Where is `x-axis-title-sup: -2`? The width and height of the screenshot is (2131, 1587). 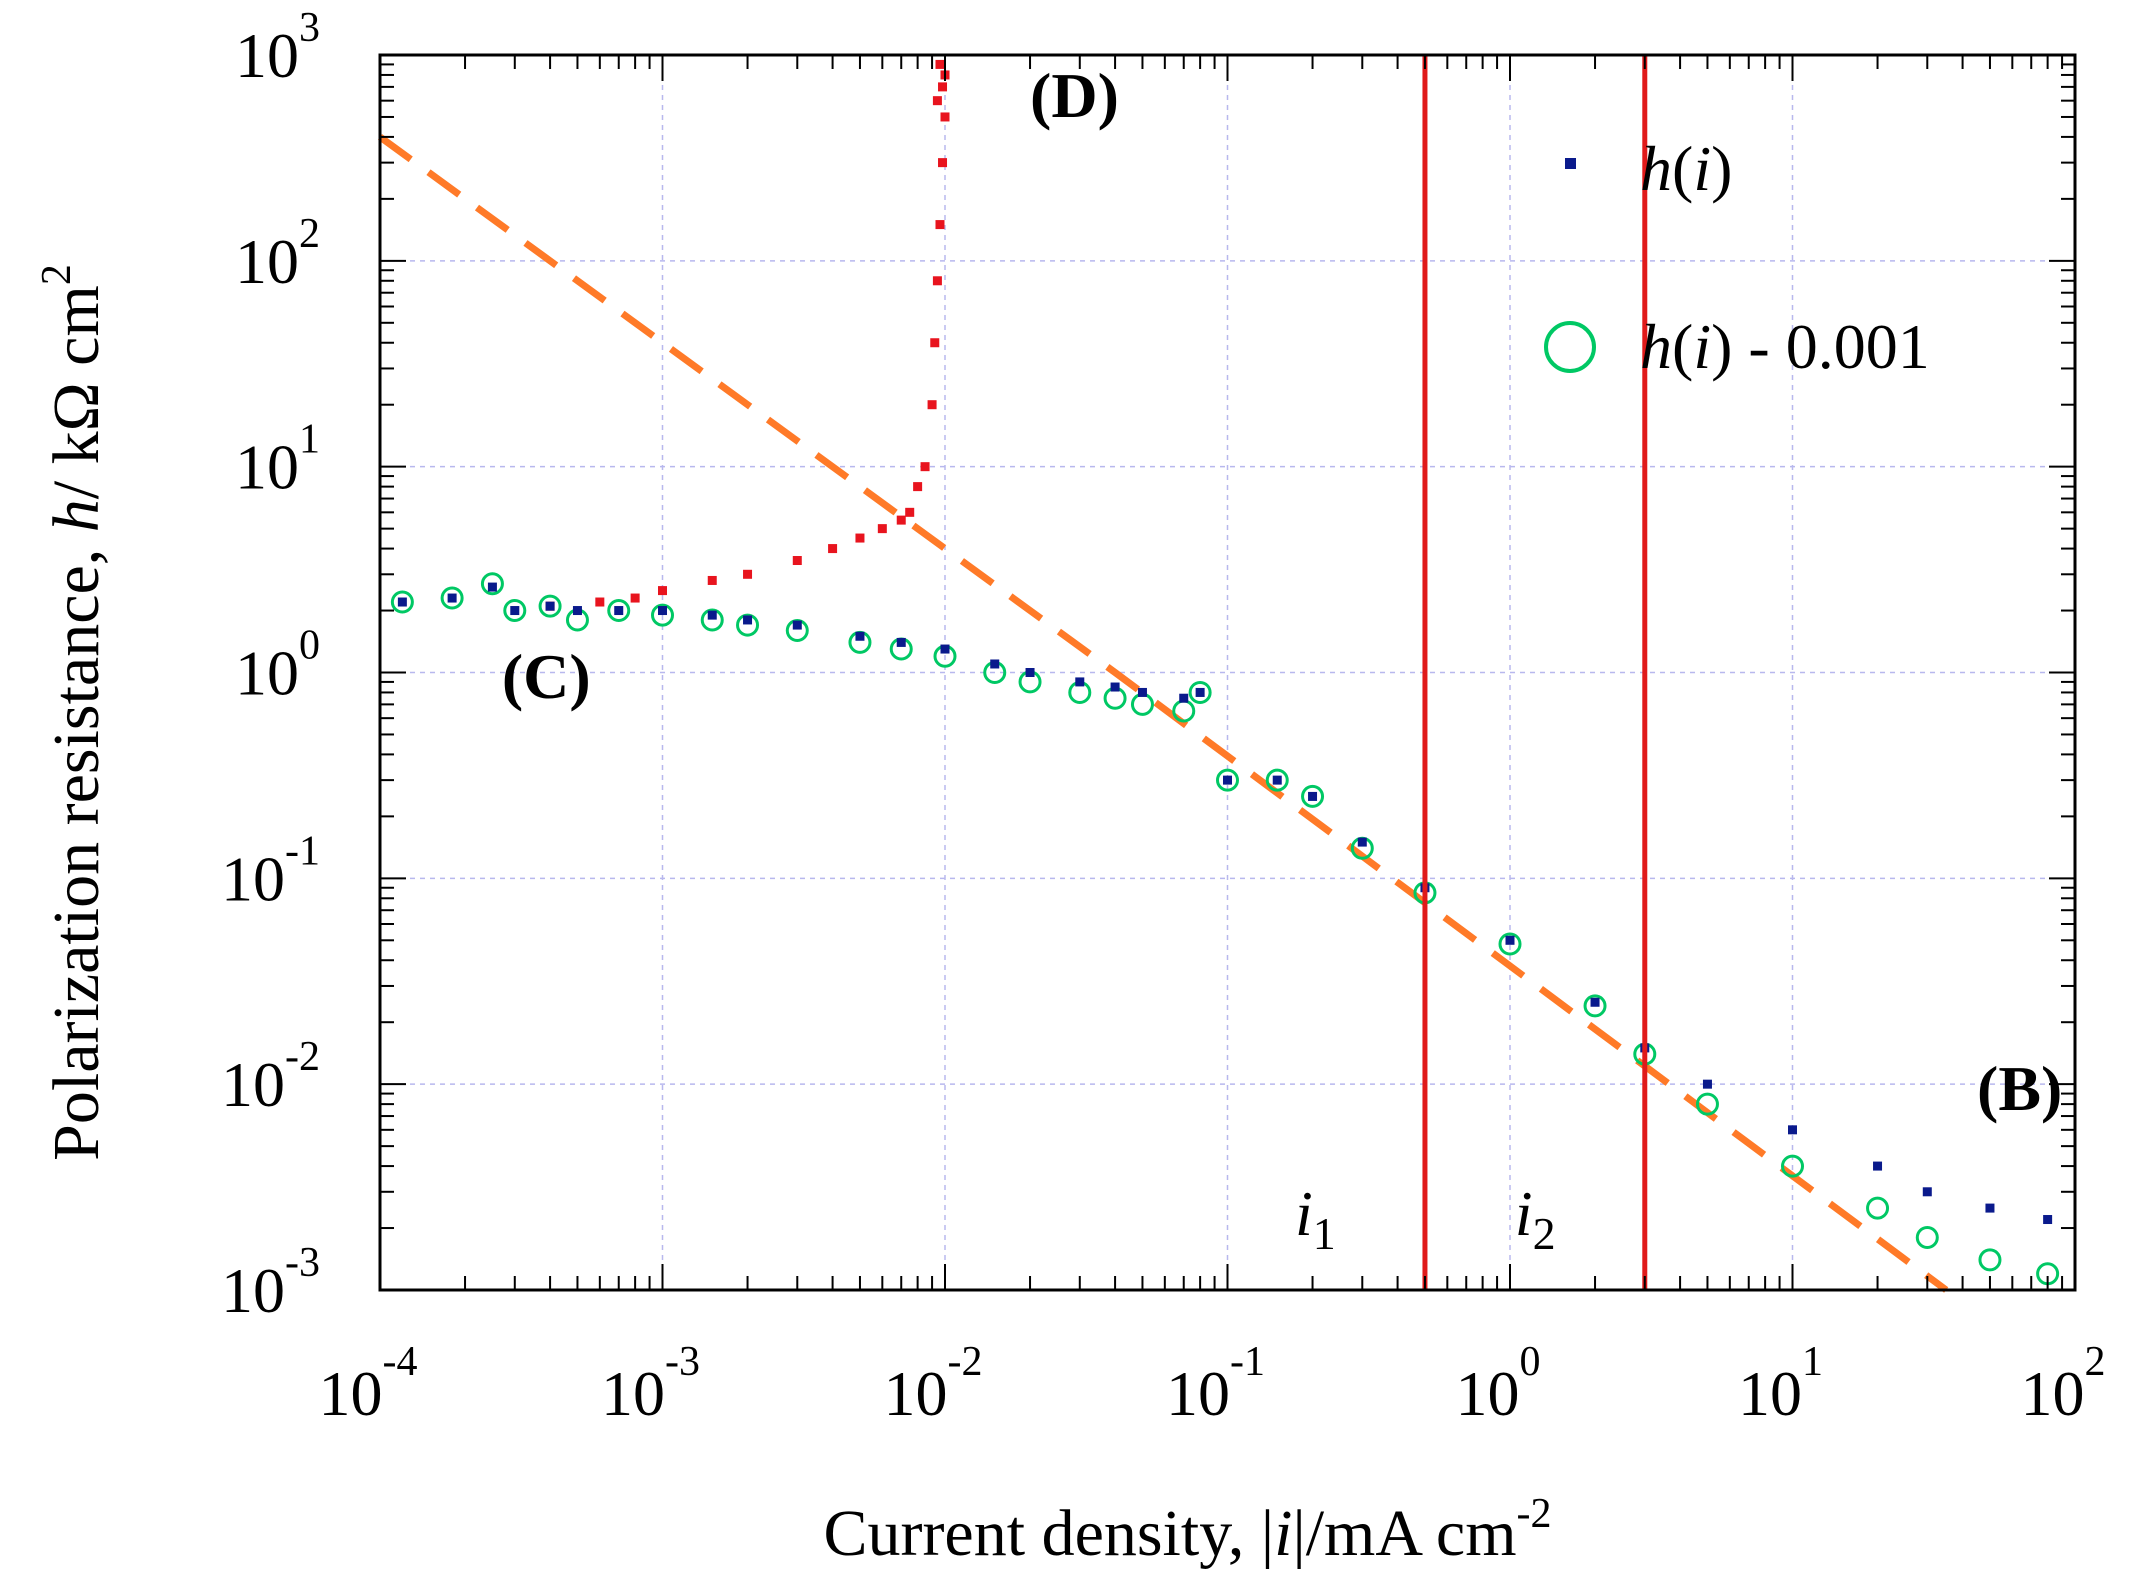
x-axis-title-sup: -2 is located at coordinates (1534, 1514).